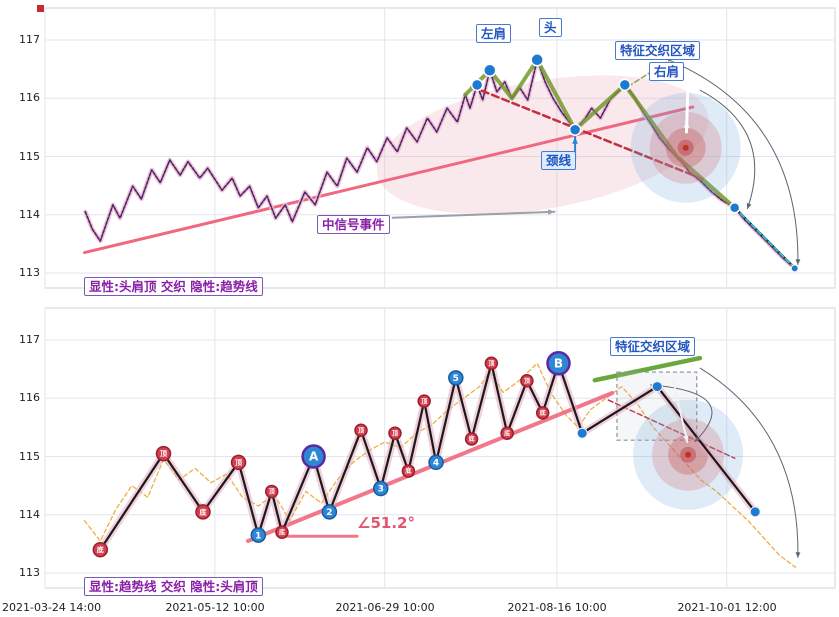 Image resolution: width=839 pixels, height=617 pixels. Describe the element at coordinates (29, 339) in the screenshot. I see `bot-ytick-117: 117` at that location.